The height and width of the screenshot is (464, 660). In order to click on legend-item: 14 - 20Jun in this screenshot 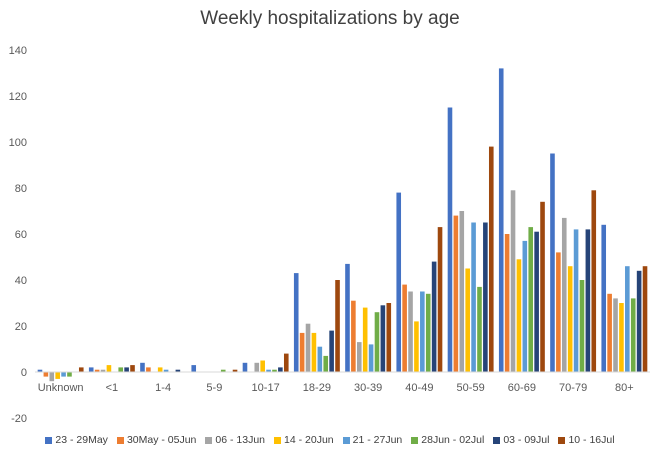, I will do `click(304, 440)`.